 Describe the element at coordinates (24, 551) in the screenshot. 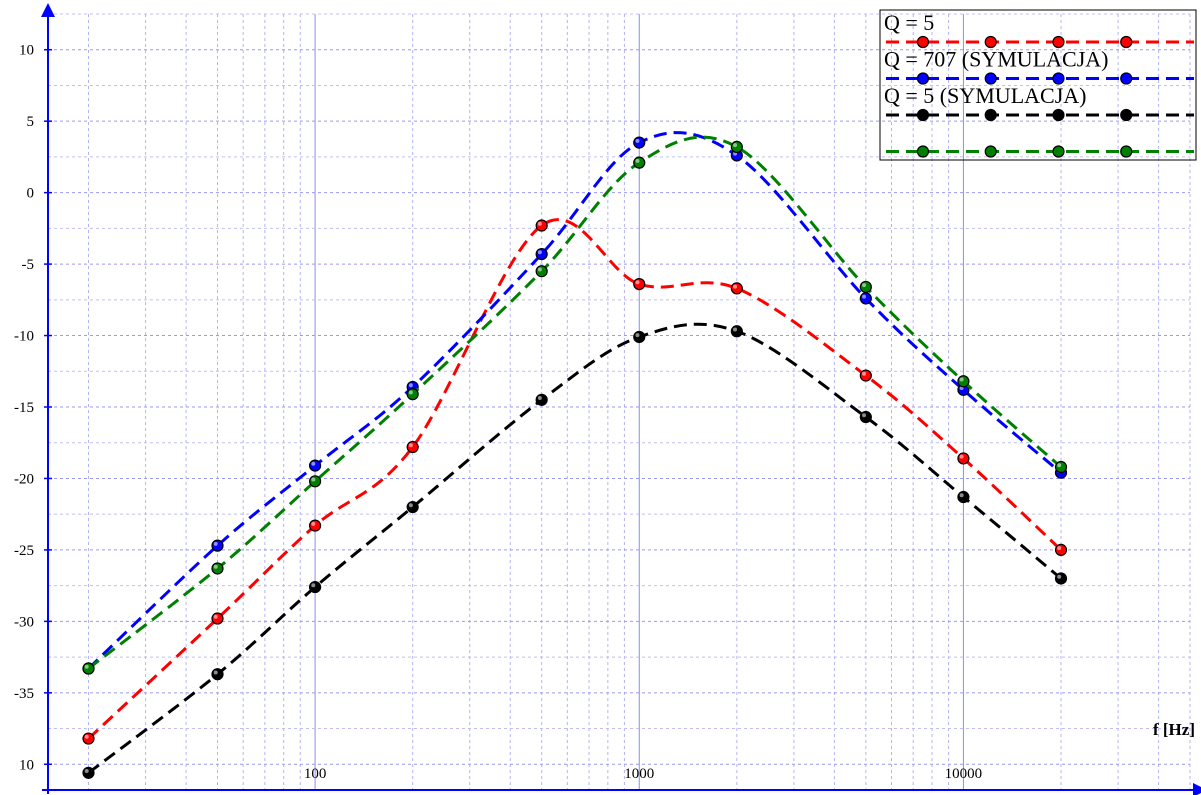

I see `y-tick-label: -25` at that location.